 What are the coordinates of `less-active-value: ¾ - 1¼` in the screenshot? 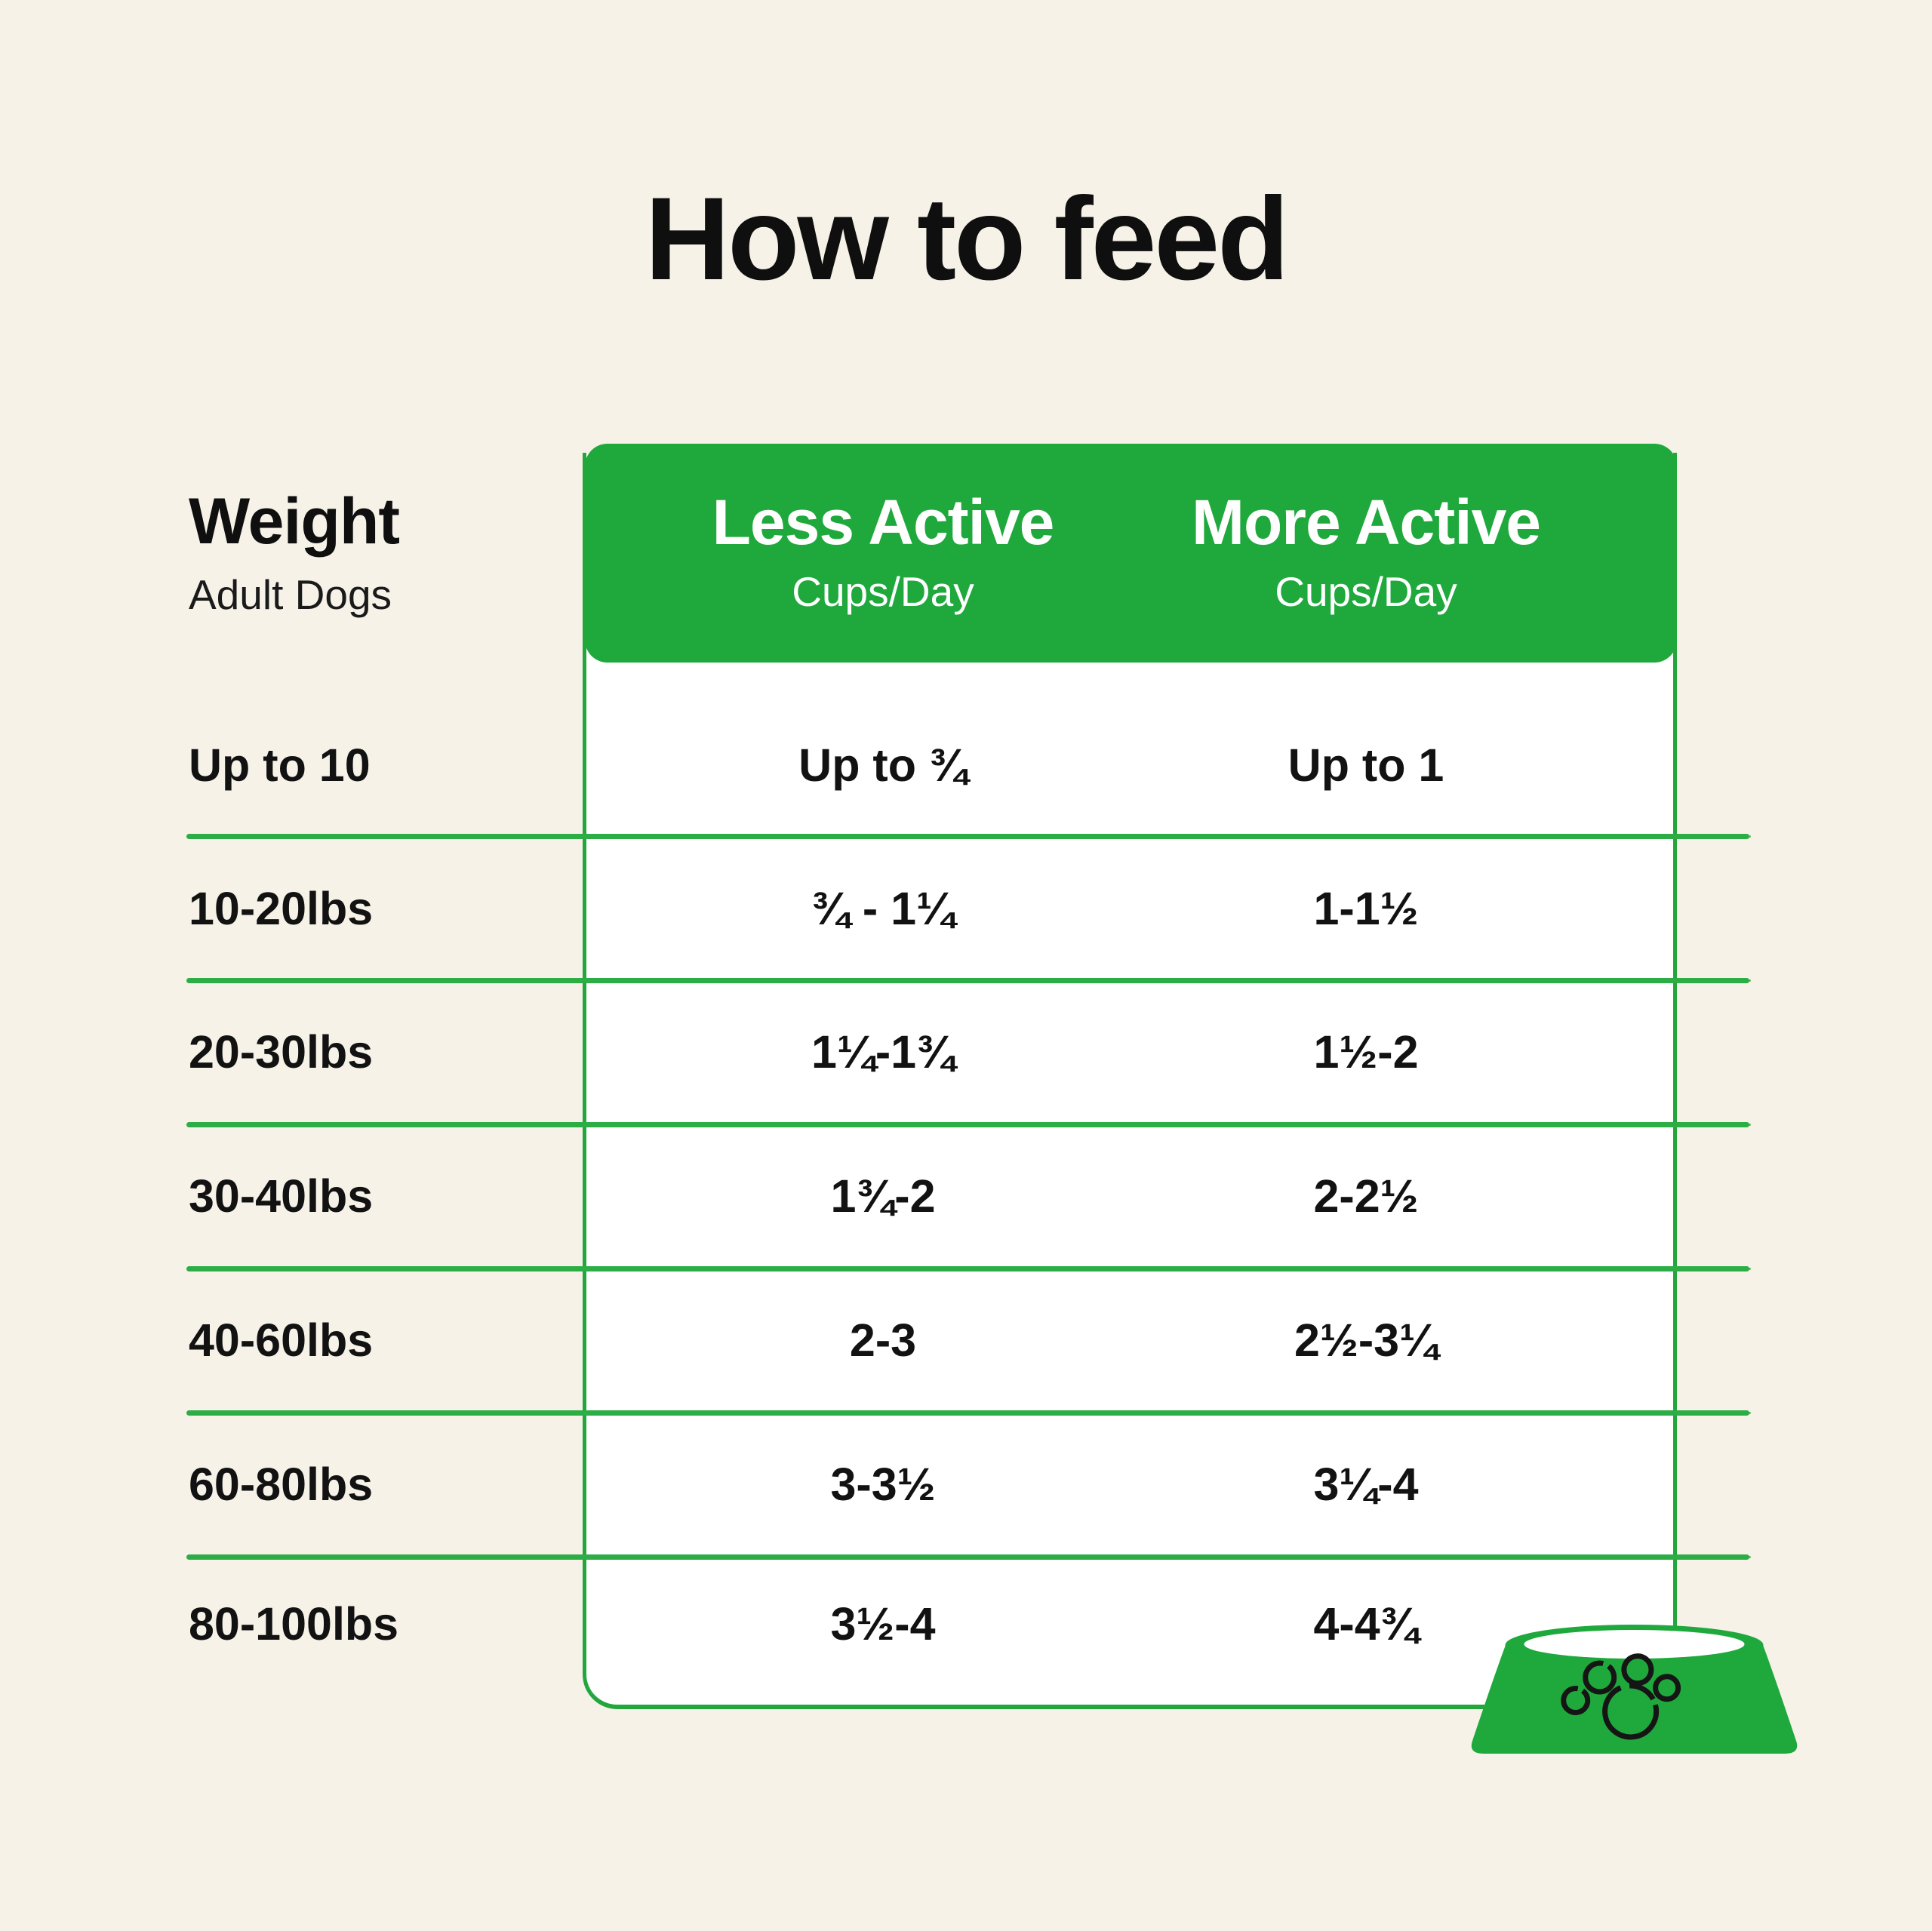 It's located at (883, 909).